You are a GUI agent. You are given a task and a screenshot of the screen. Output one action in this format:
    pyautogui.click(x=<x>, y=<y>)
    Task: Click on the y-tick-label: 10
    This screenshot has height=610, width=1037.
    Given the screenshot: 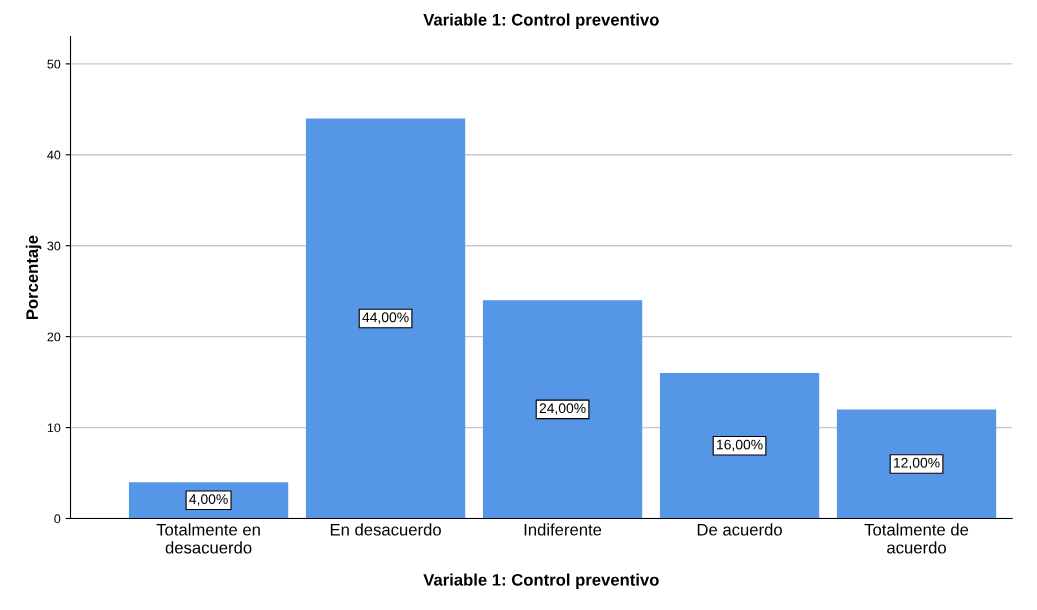 What is the action you would take?
    pyautogui.click(x=54, y=428)
    